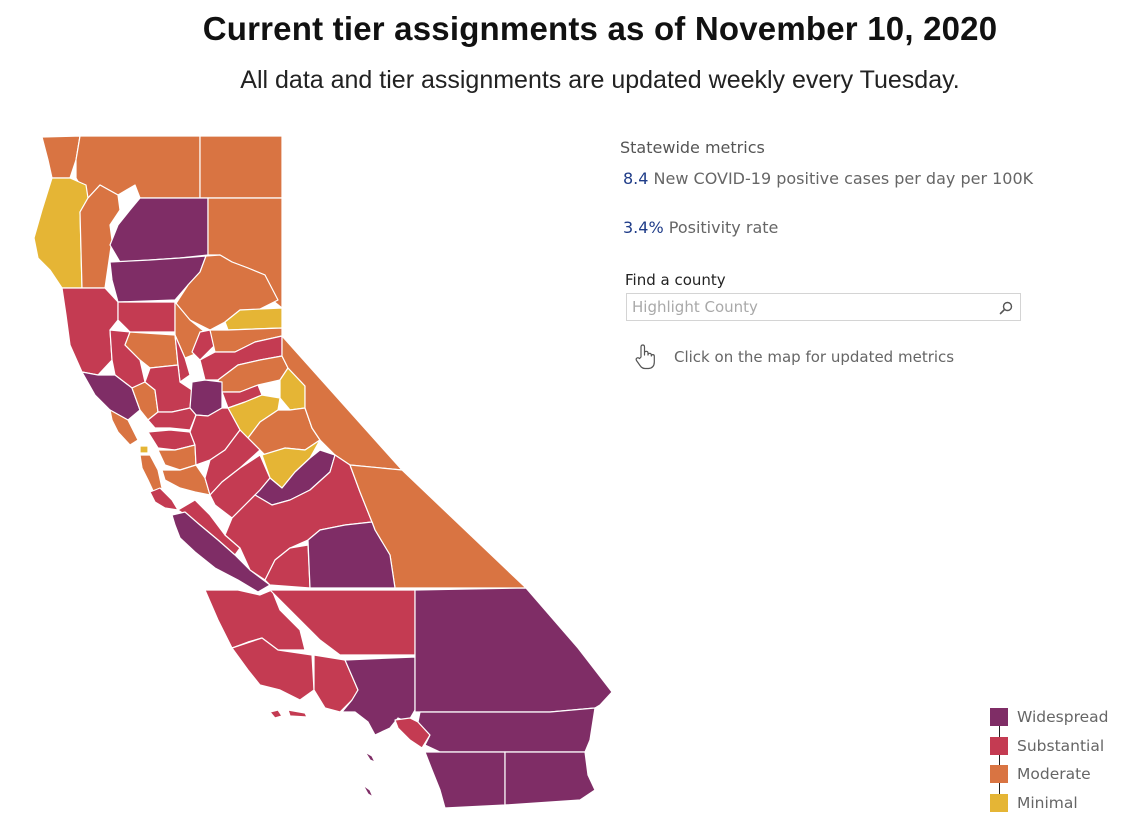 The image size is (1140, 829). What do you see at coordinates (370, 757) in the screenshot?
I see `island-santa-catalina` at bounding box center [370, 757].